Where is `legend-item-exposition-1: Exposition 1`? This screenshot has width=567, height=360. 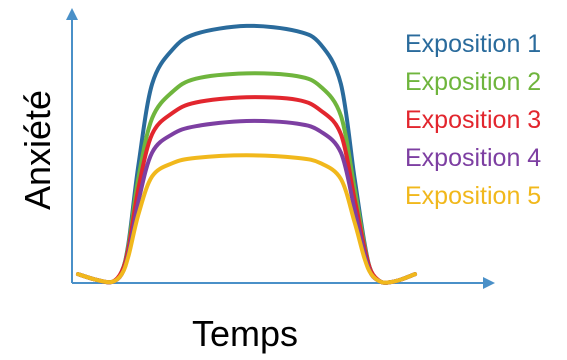 legend-item-exposition-1: Exposition 1 is located at coordinates (473, 44).